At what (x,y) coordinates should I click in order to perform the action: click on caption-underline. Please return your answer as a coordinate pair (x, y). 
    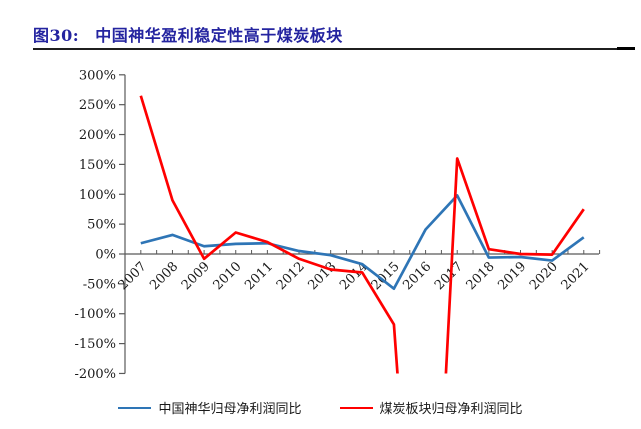
    Looking at the image, I should click on (325, 49).